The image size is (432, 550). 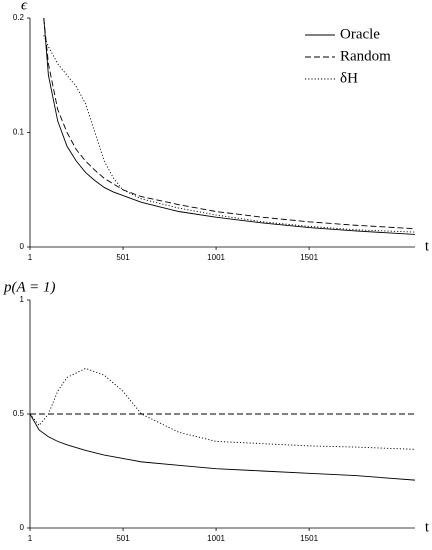 What do you see at coordinates (29, 287) in the screenshot?
I see `y-axis-label: p(A = 1)` at bounding box center [29, 287].